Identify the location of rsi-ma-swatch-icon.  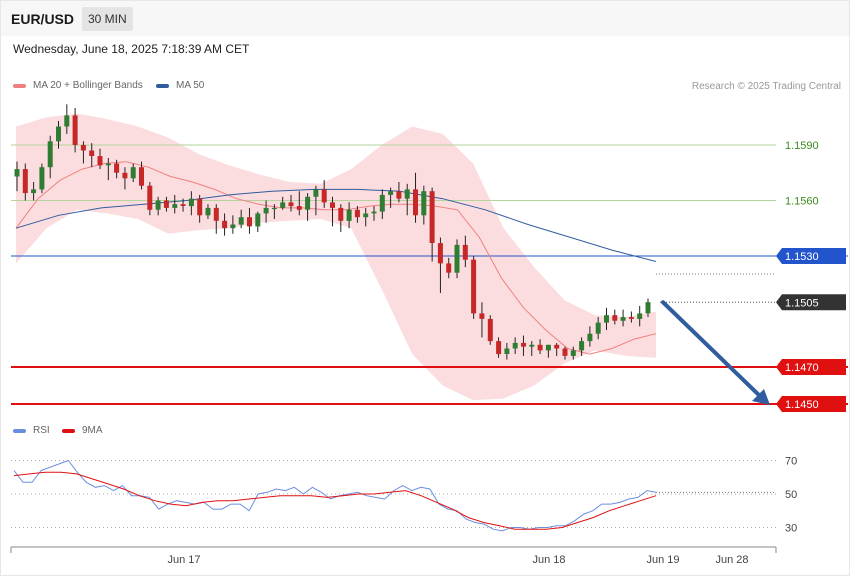
(68, 430).